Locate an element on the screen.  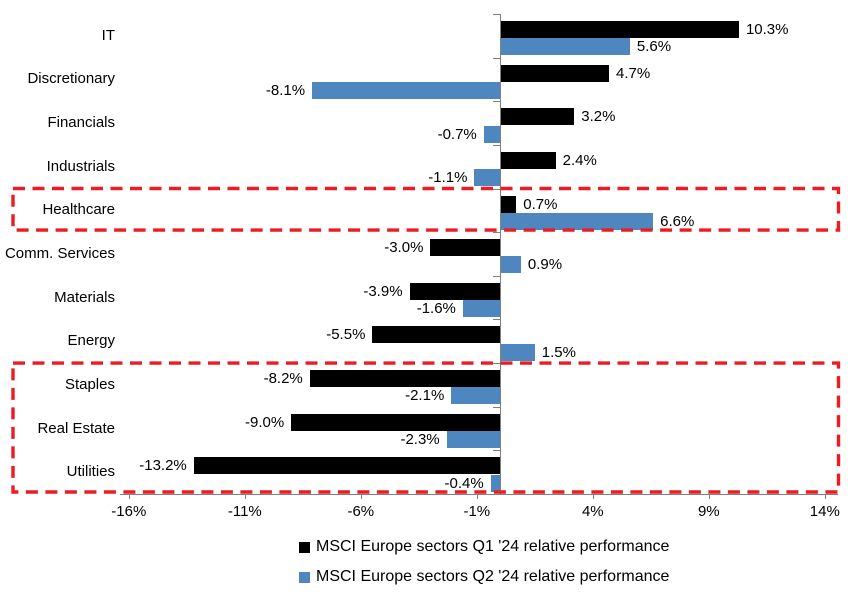
value-label: -1.6% is located at coordinates (436, 309).